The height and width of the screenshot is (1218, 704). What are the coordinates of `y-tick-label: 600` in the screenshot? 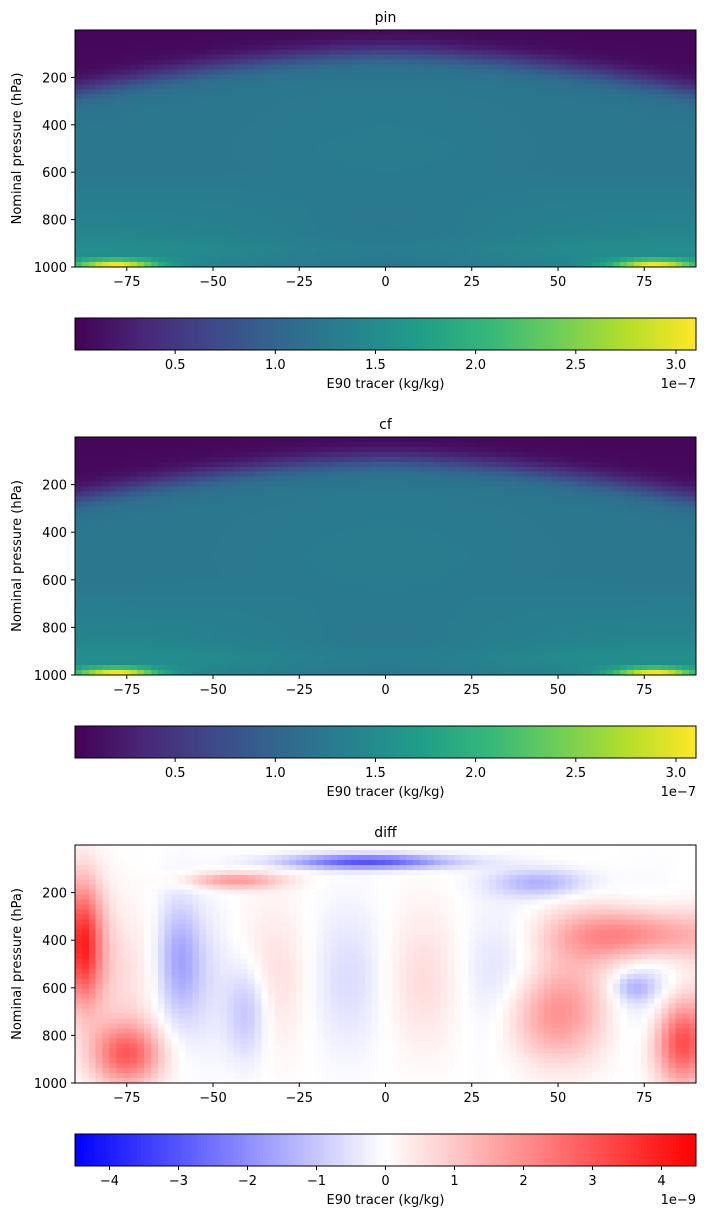 It's located at (54, 173).